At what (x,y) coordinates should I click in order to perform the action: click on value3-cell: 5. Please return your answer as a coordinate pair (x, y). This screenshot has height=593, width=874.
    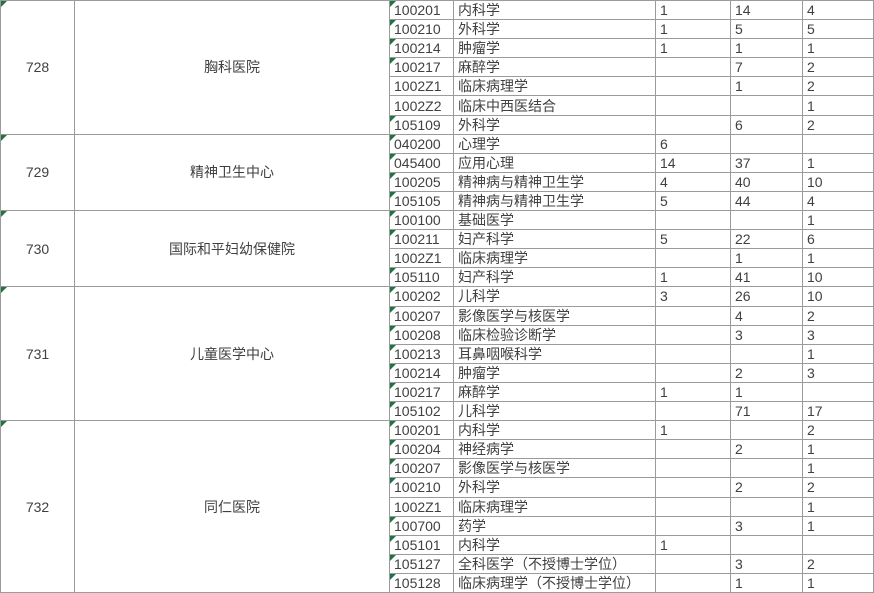
    Looking at the image, I should click on (838, 30).